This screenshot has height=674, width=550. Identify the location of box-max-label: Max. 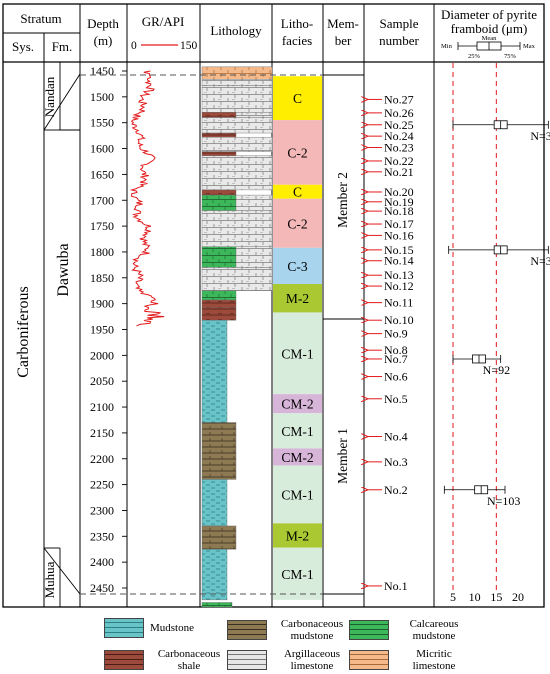
(529, 46).